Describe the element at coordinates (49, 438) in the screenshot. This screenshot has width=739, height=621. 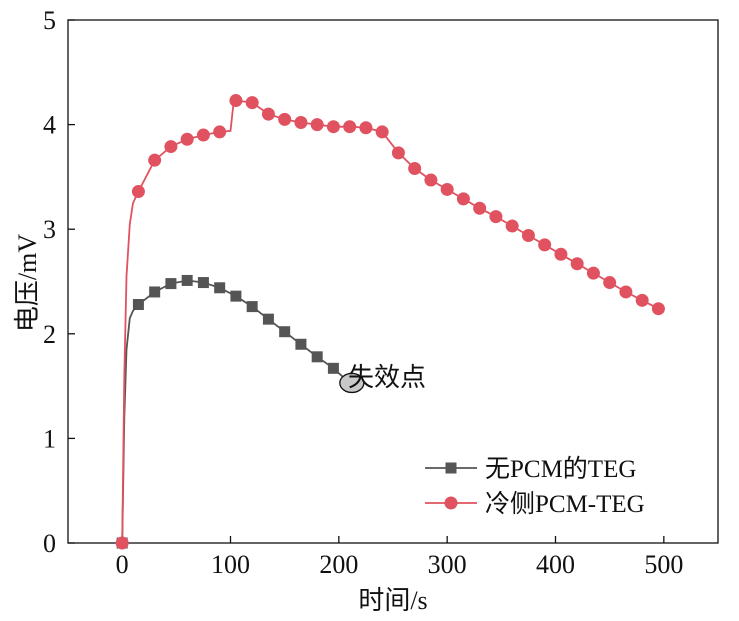
I see `y-tick-label: 1` at that location.